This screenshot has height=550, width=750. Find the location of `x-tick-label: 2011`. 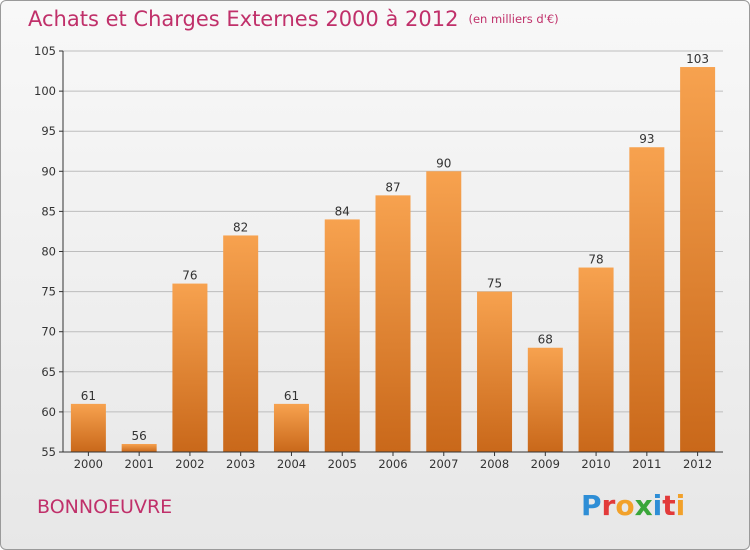

x-tick-label: 2011 is located at coordinates (646, 464).